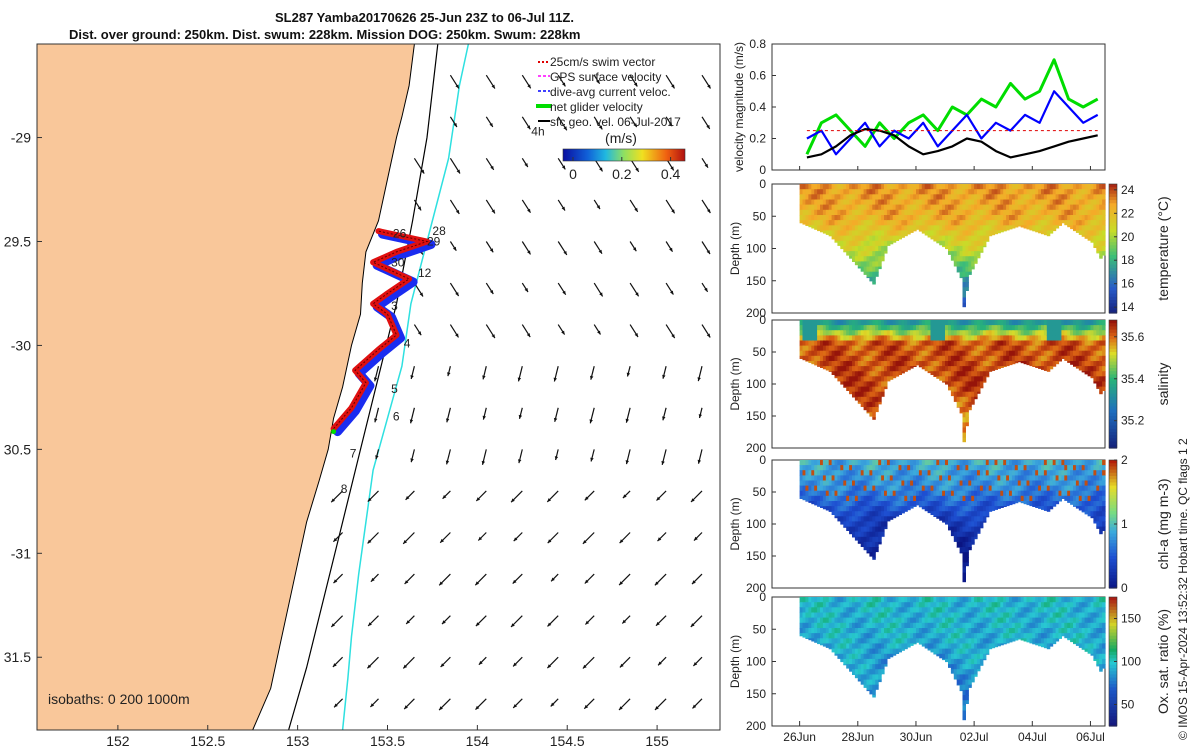 This screenshot has width=1200, height=750. I want to click on depth-tick-label: 200, so click(756, 588).